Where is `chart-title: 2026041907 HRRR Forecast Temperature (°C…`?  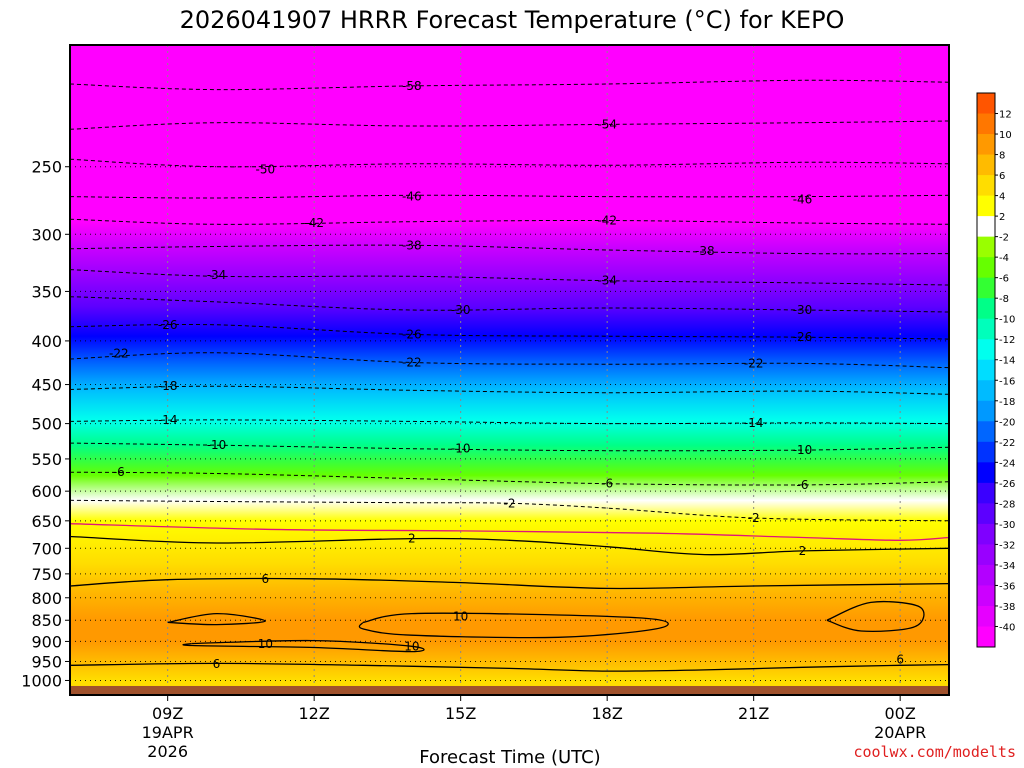
chart-title: 2026041907 HRRR Forecast Temperature (°C… is located at coordinates (512, 20).